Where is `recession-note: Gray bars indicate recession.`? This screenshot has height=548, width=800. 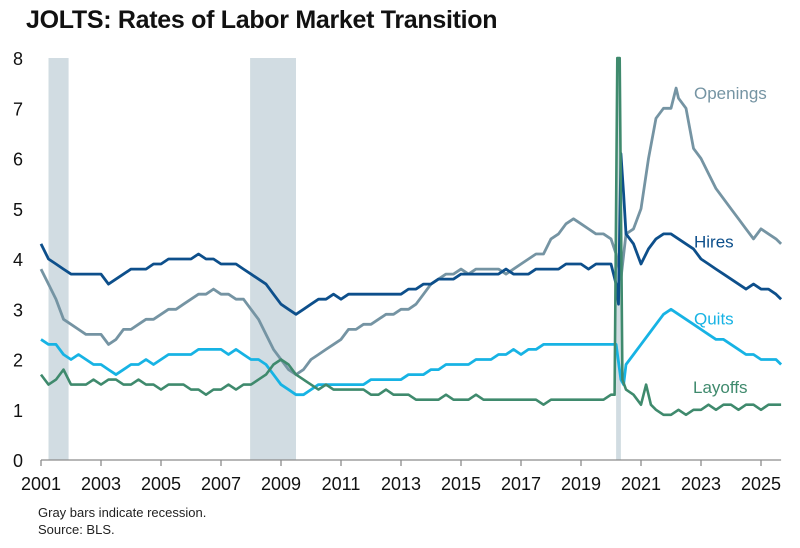
recession-note: Gray bars indicate recession. is located at coordinates (122, 512).